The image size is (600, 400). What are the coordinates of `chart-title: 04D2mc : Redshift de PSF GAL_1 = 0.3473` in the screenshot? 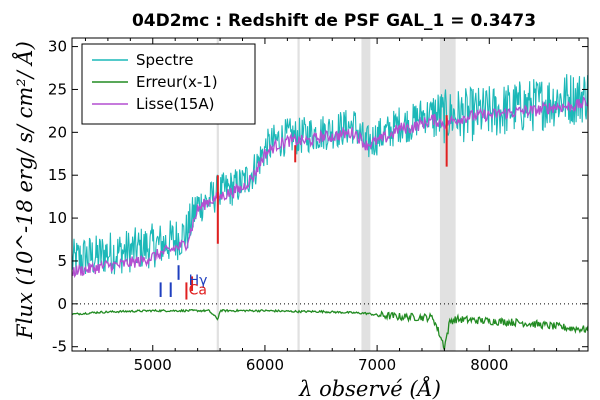 It's located at (334, 21).